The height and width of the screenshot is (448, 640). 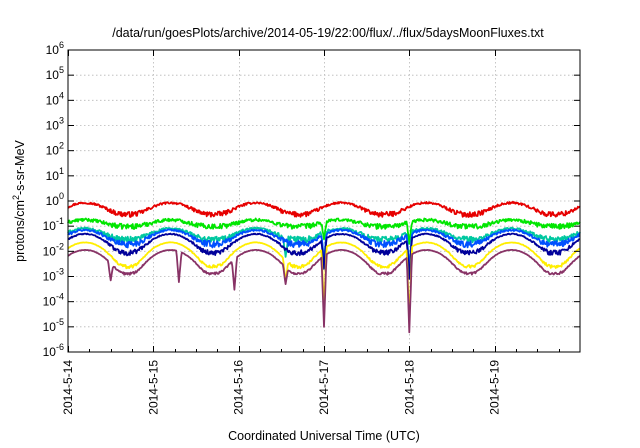 What do you see at coordinates (55, 174) in the screenshot?
I see `y-tick-label: 10¹` at bounding box center [55, 174].